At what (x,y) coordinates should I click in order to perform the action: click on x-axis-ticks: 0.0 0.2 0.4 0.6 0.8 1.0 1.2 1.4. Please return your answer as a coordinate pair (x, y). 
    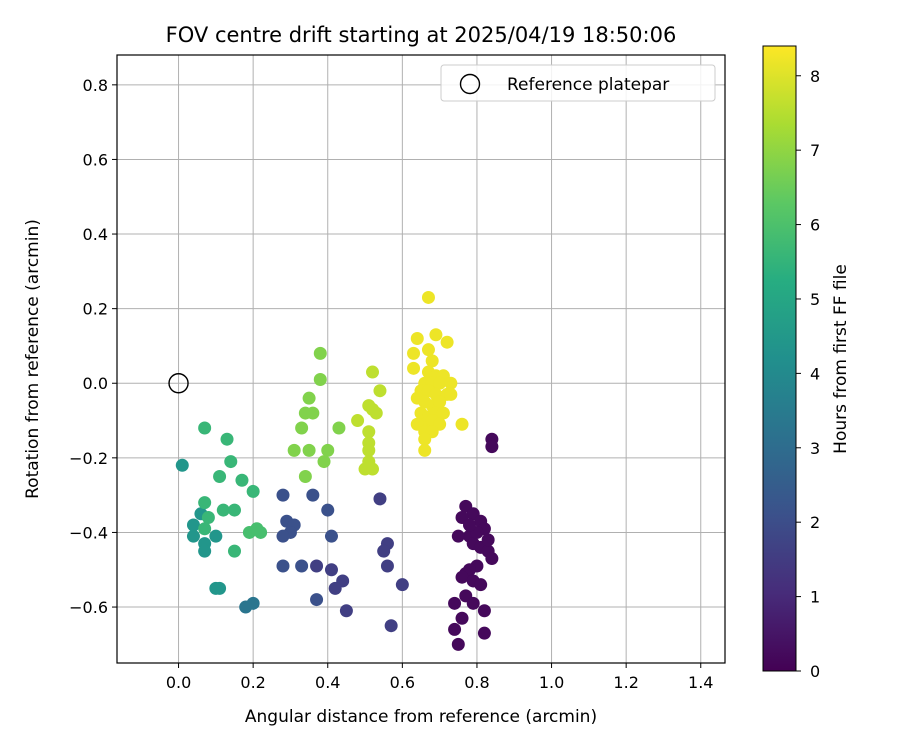
    Looking at the image, I should click on (439, 677).